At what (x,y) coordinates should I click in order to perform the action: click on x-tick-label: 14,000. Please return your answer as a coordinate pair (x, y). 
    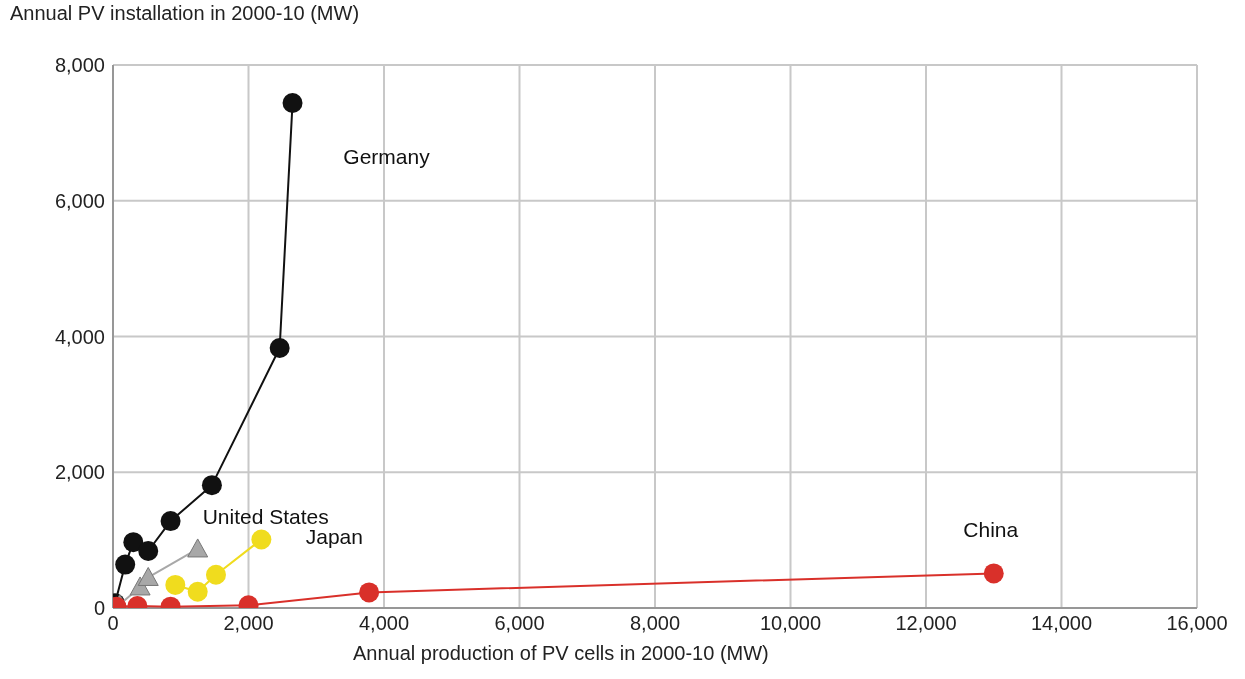
    Looking at the image, I should click on (1061, 623).